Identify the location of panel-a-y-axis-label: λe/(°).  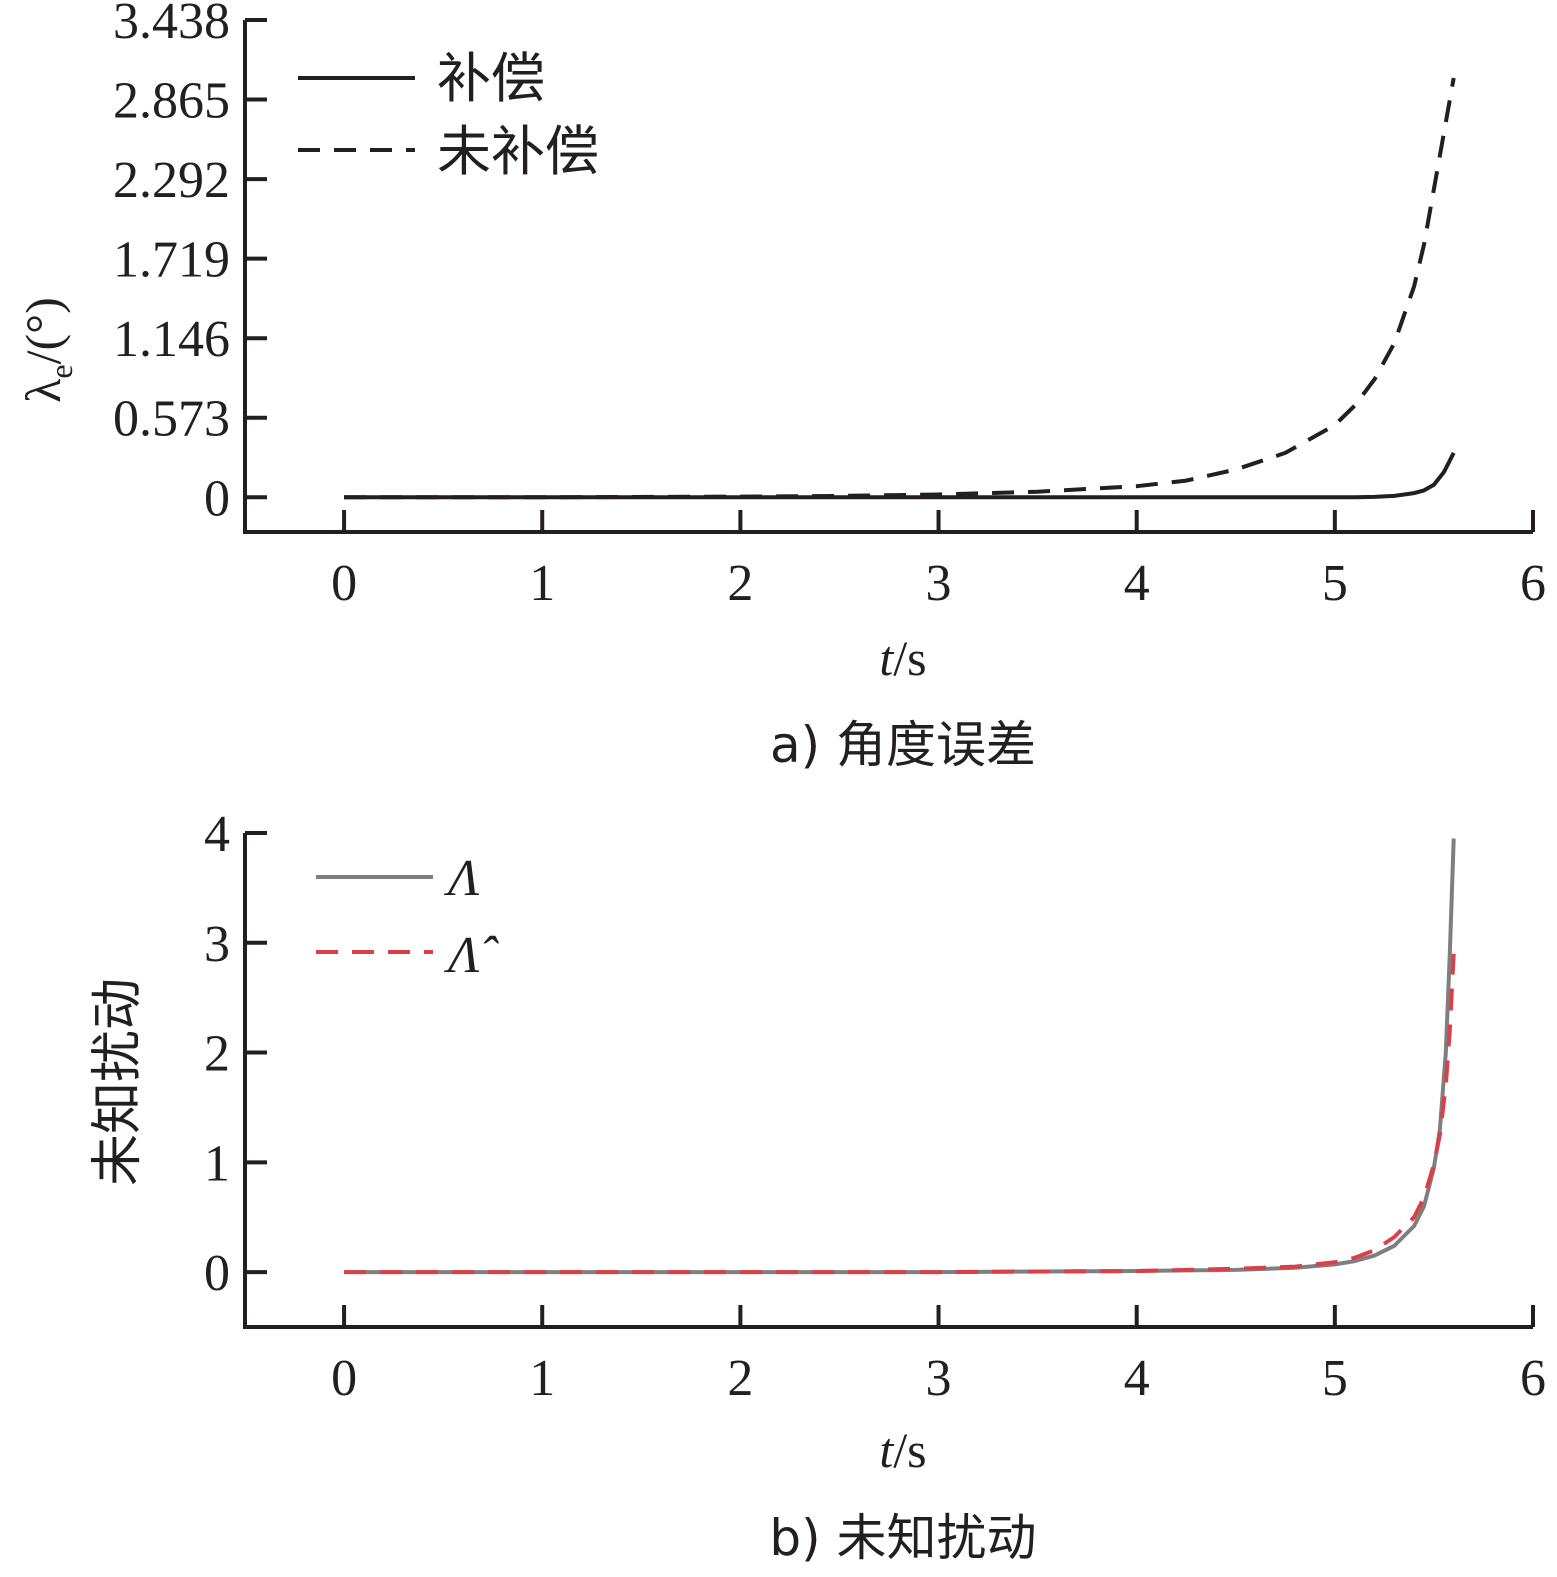
(47, 350).